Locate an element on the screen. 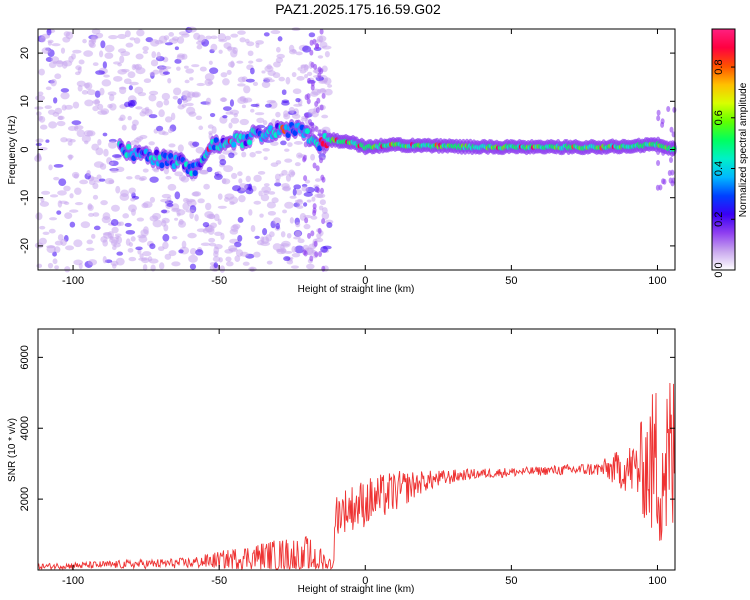 Image resolution: width=750 pixels, height=600 pixels. colorbar-tick-label: 0.2 is located at coordinates (719, 219).